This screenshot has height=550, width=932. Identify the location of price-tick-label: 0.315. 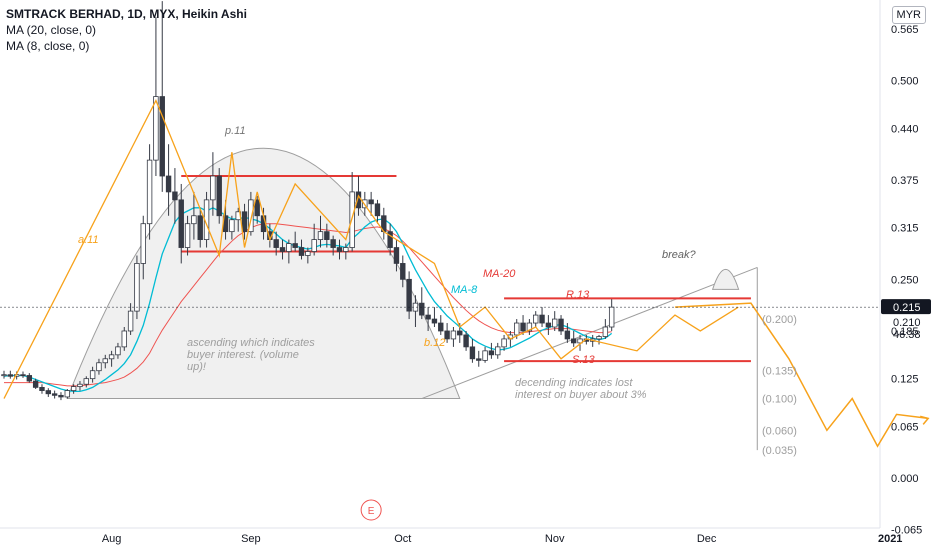
(905, 229).